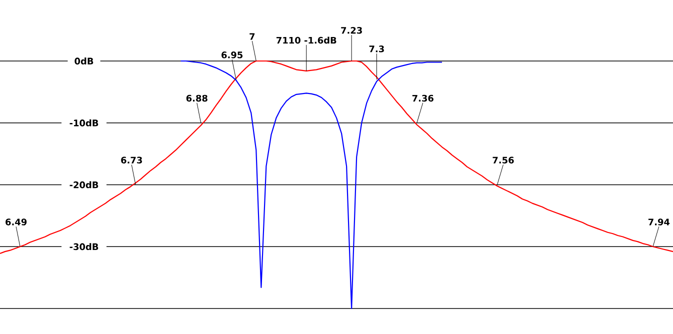 The height and width of the screenshot is (334, 673). I want to click on annotation: 7.23, so click(351, 30).